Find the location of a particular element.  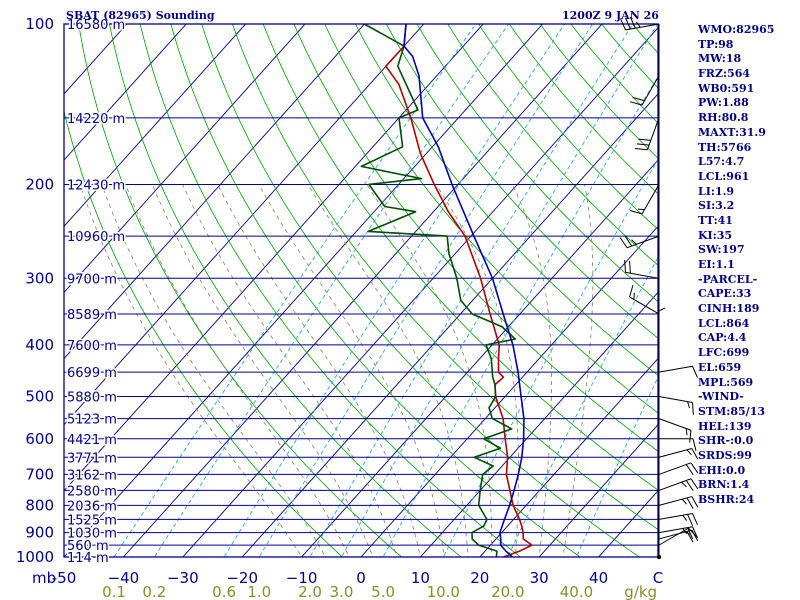

height-label: 1030 m is located at coordinates (92, 534).